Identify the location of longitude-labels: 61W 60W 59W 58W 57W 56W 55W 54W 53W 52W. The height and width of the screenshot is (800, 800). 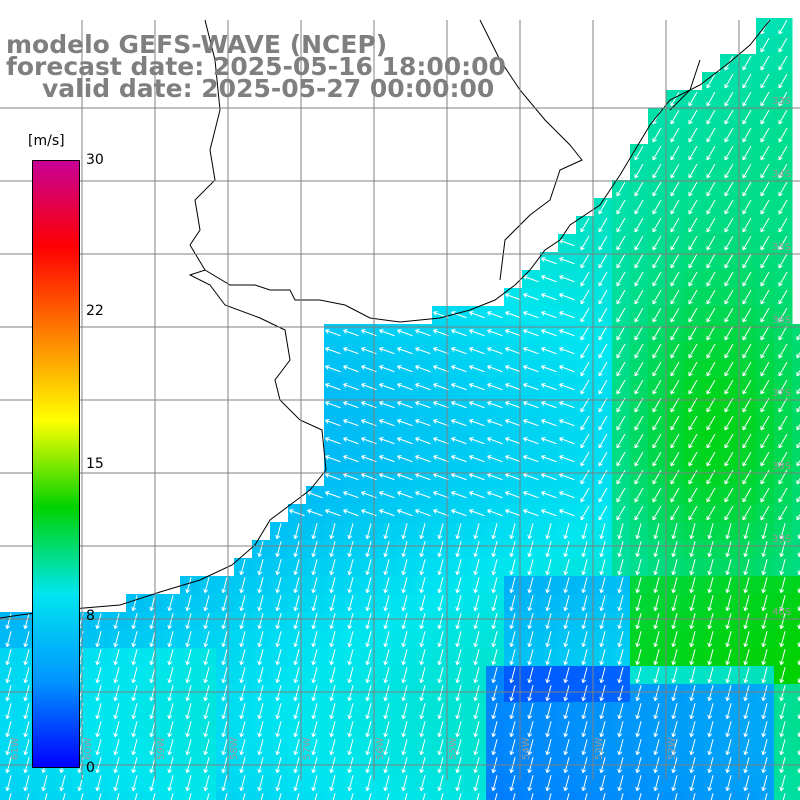
(344, 748).